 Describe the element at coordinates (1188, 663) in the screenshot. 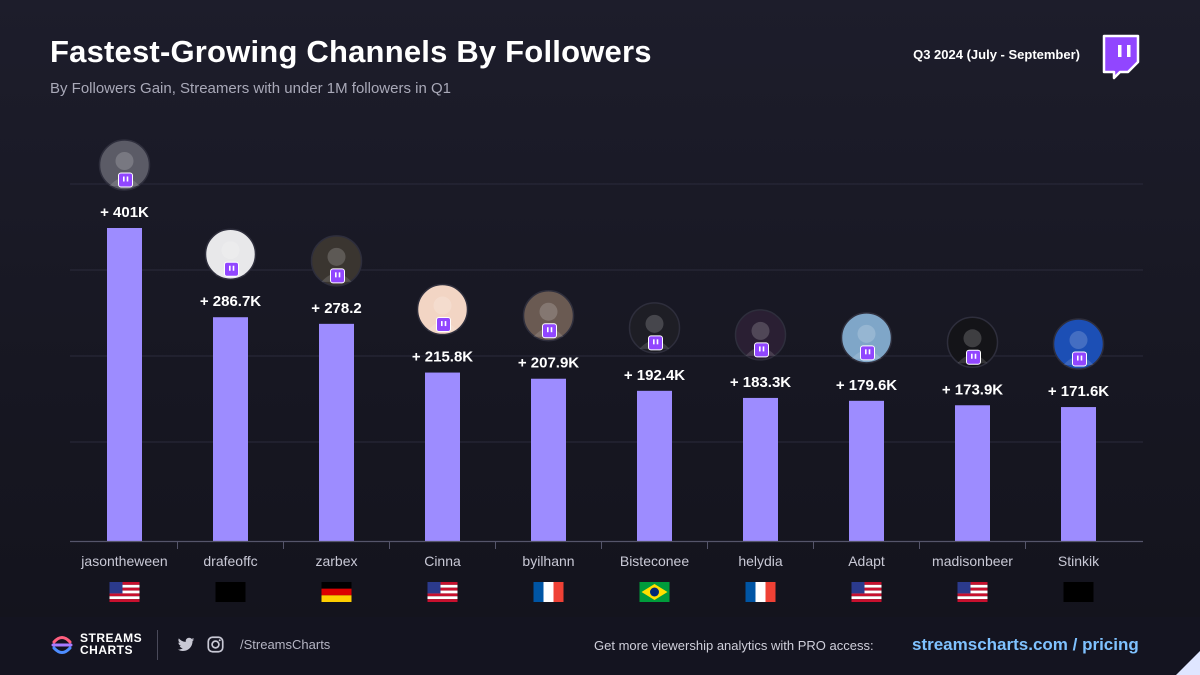

I see `corner-decoration-icon` at that location.